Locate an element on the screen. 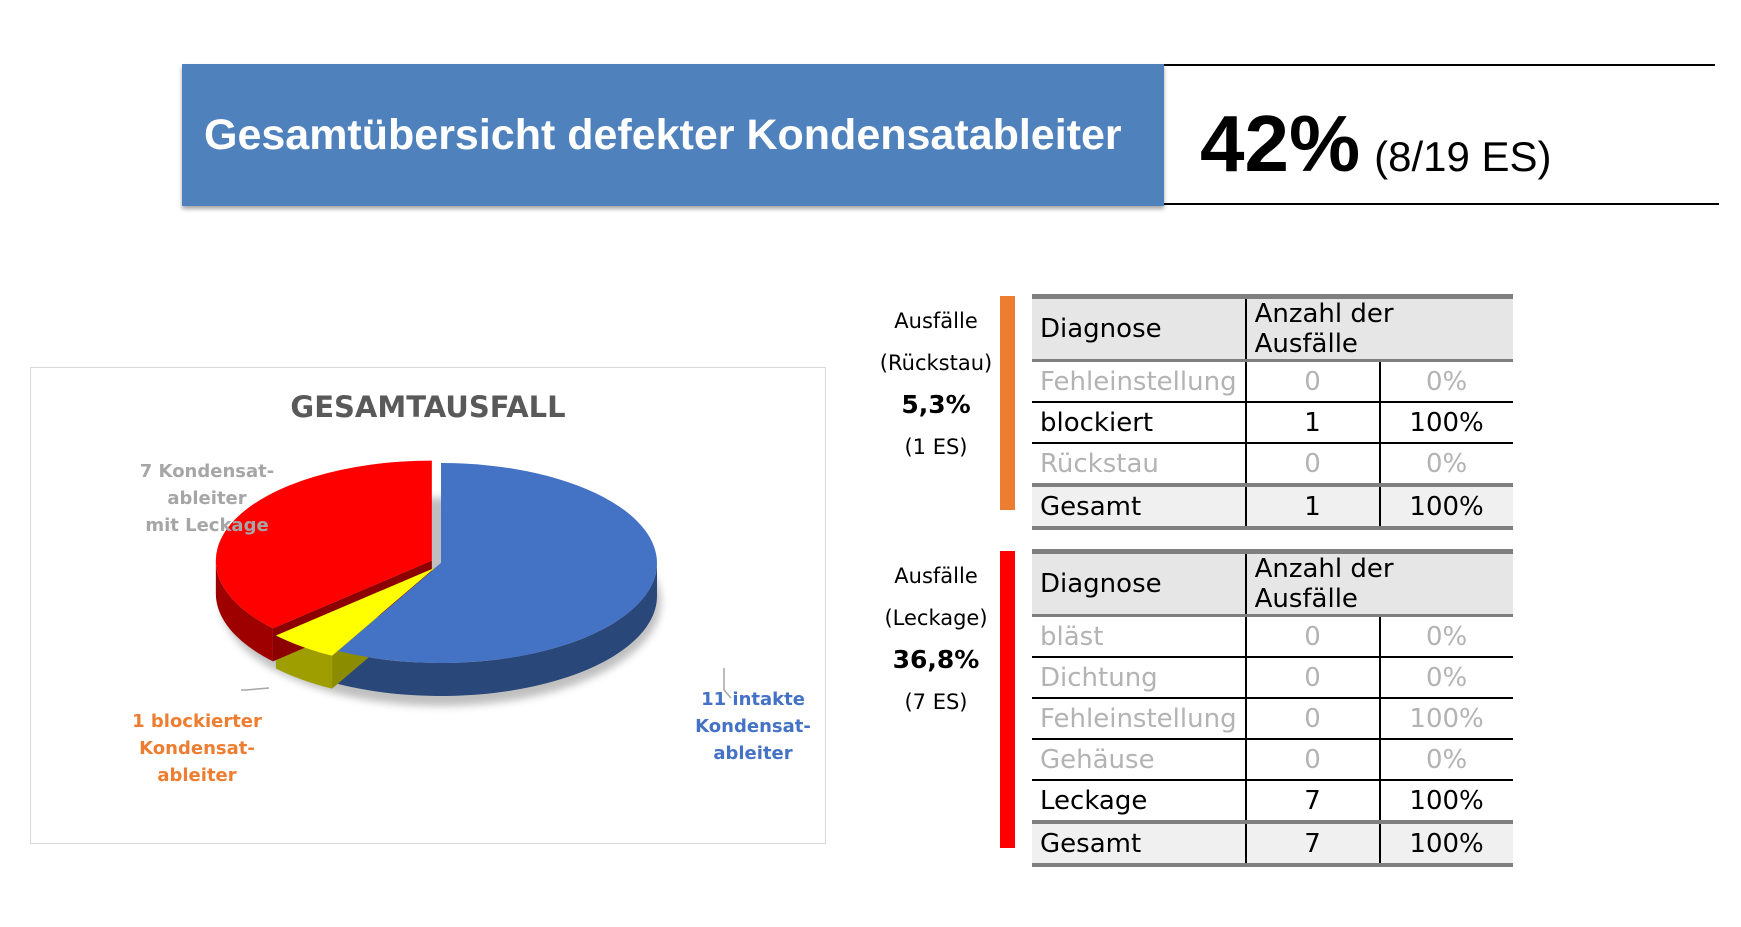 Image resolution: width=1741 pixels, height=927 pixels. header-rule-top is located at coordinates (1439, 65).